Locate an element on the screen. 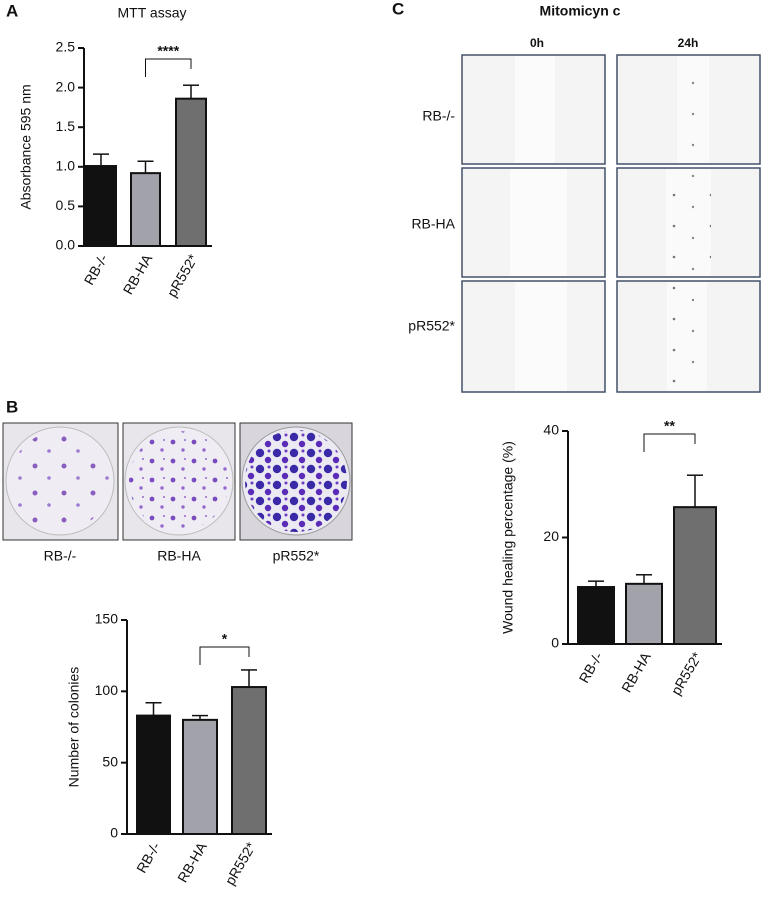  y-tick-label: 100 is located at coordinates (107, 690).